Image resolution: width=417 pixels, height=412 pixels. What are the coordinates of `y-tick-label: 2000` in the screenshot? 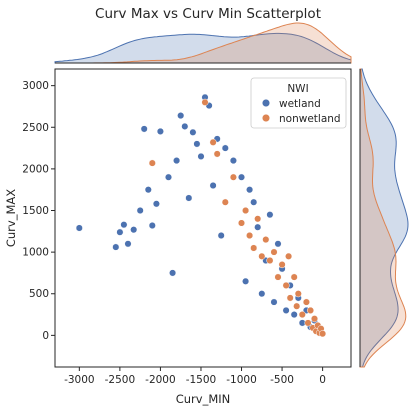 It's located at (35, 169).